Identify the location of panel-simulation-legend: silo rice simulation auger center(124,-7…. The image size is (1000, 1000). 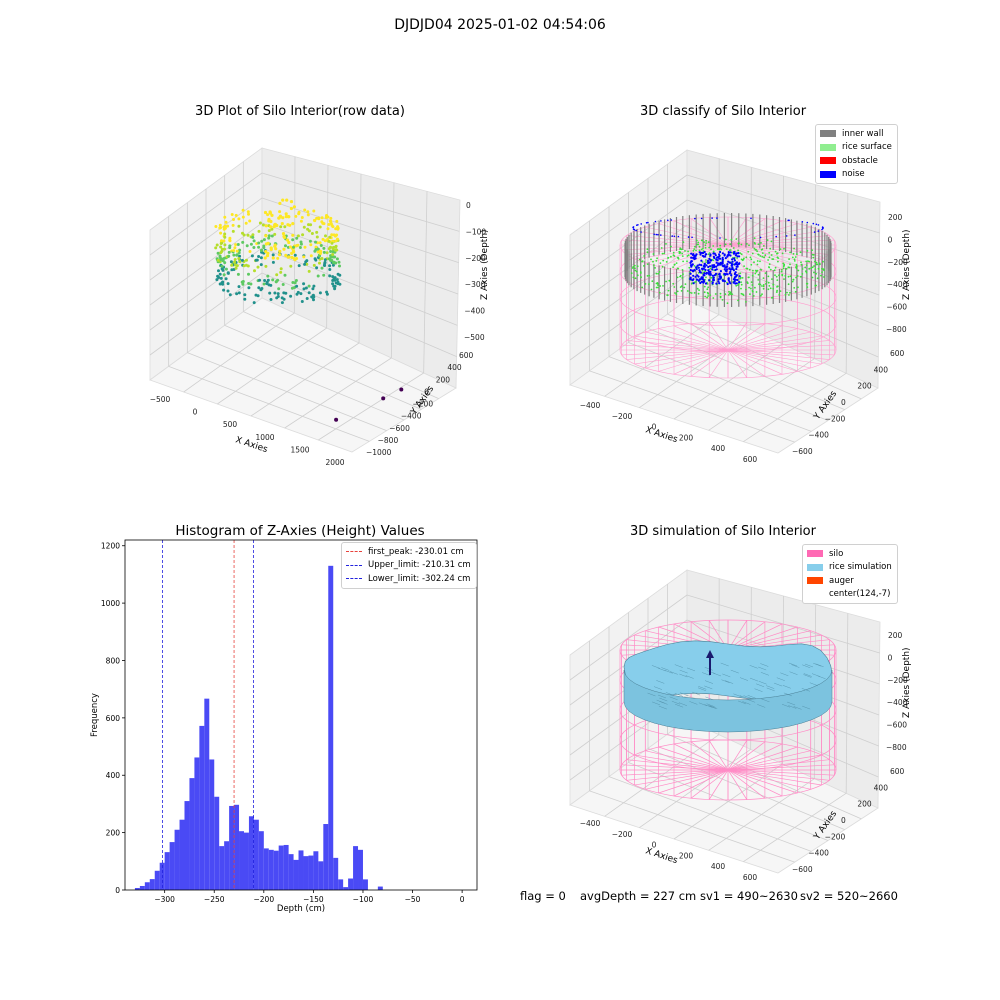
(850, 574).